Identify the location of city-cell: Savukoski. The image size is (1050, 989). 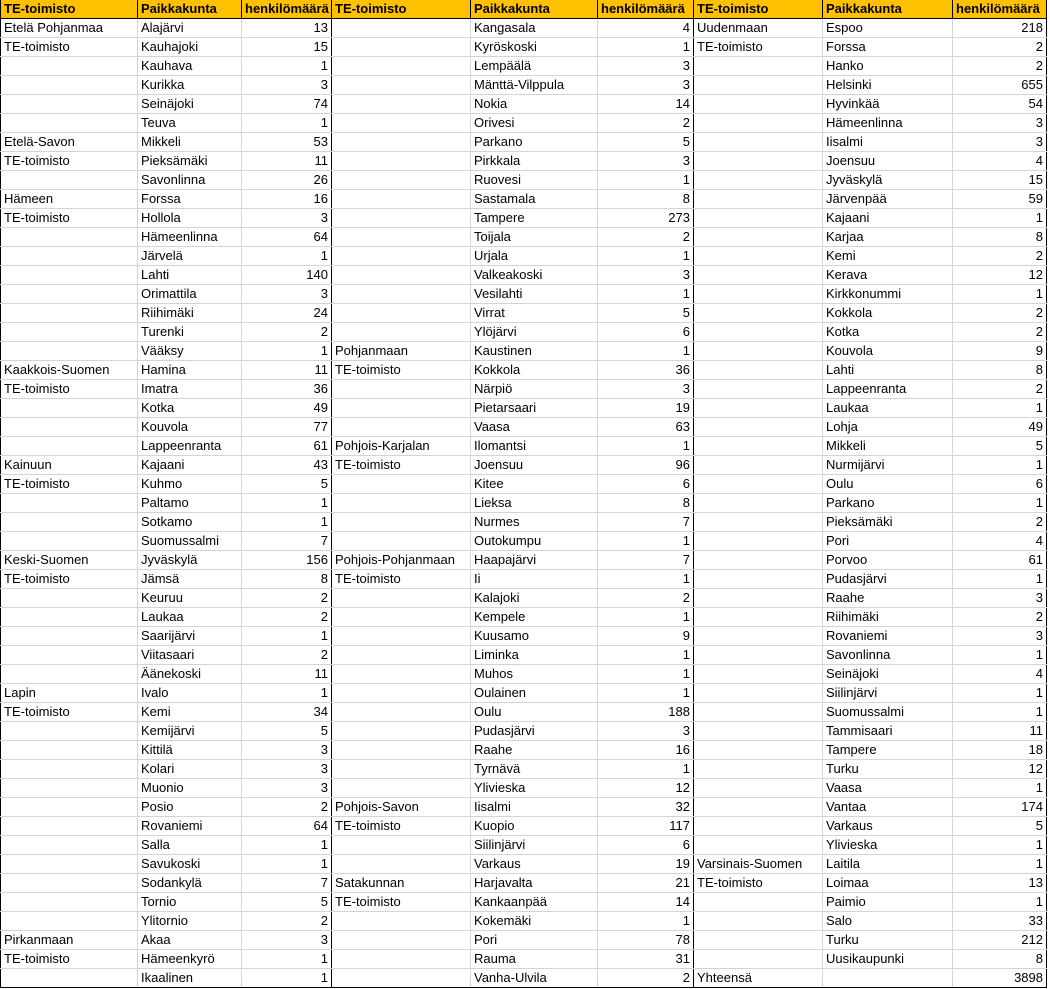
(189, 864).